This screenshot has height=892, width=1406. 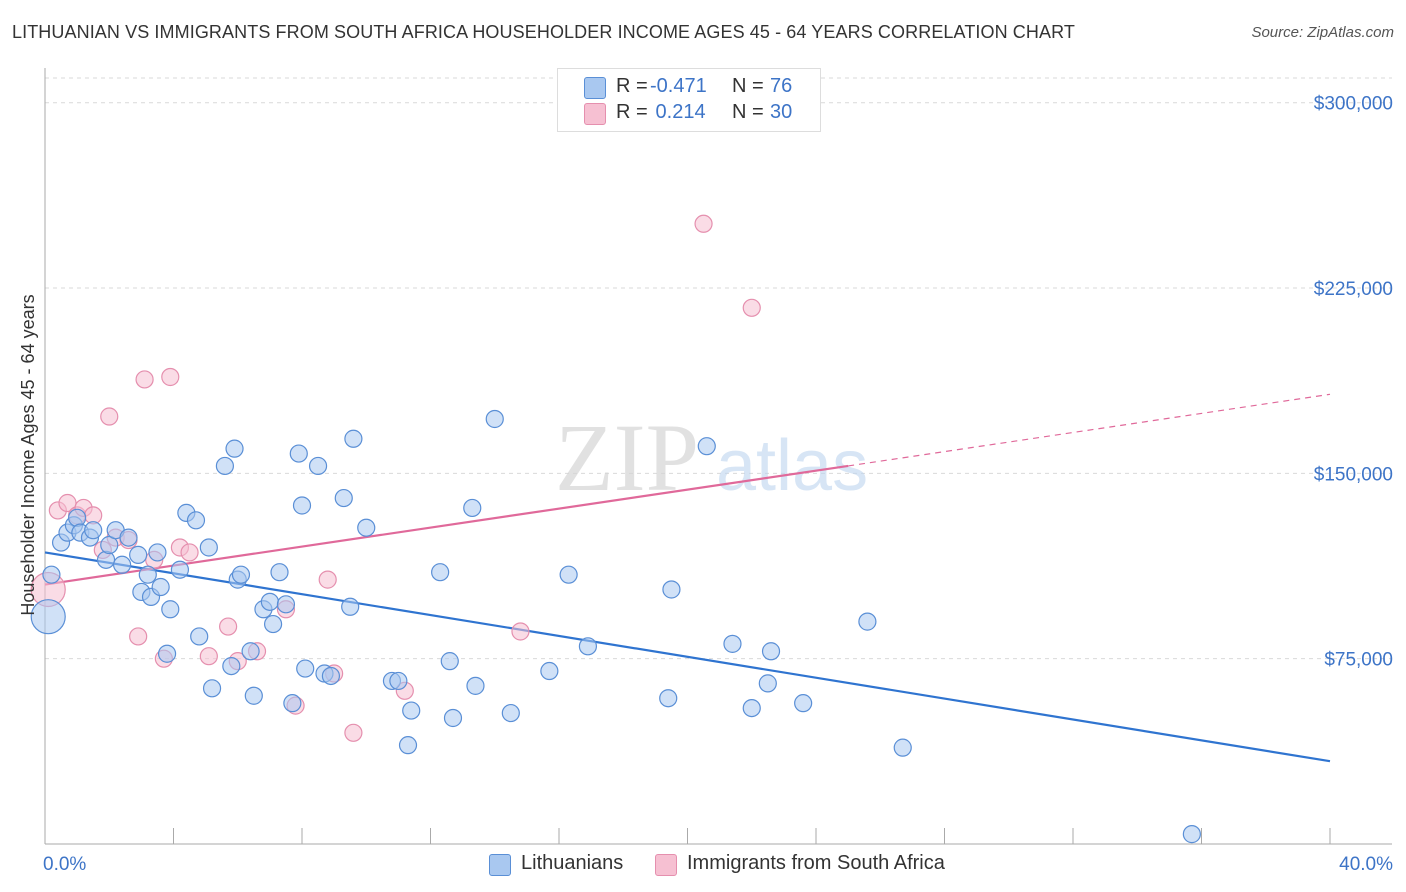 What do you see at coordinates (1089, 430) in the screenshot?
I see `trend-line-south-africa-extension` at bounding box center [1089, 430].